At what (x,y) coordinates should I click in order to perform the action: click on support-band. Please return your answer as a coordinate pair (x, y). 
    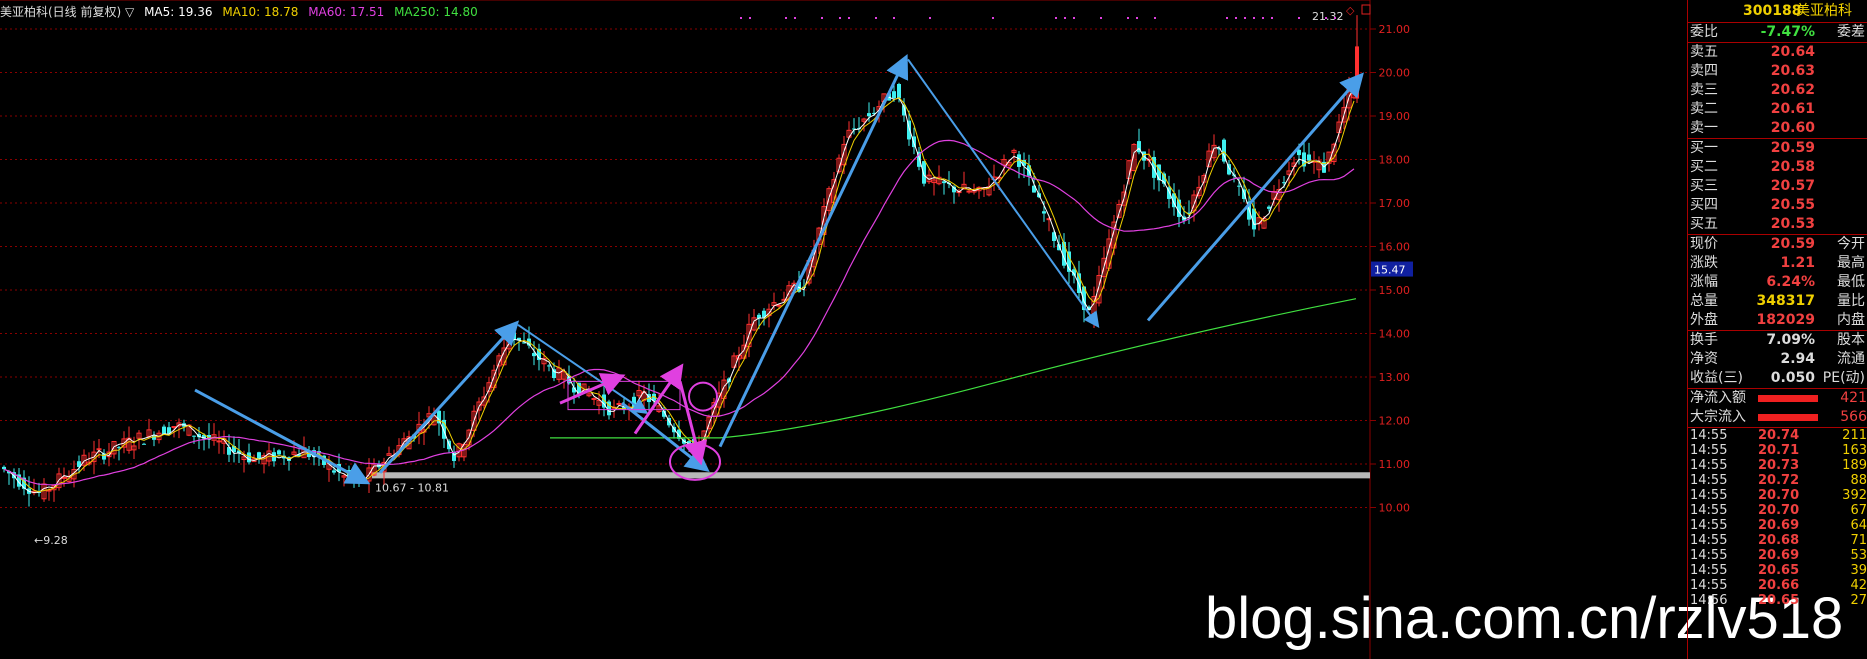
    Looking at the image, I should click on (871, 475).